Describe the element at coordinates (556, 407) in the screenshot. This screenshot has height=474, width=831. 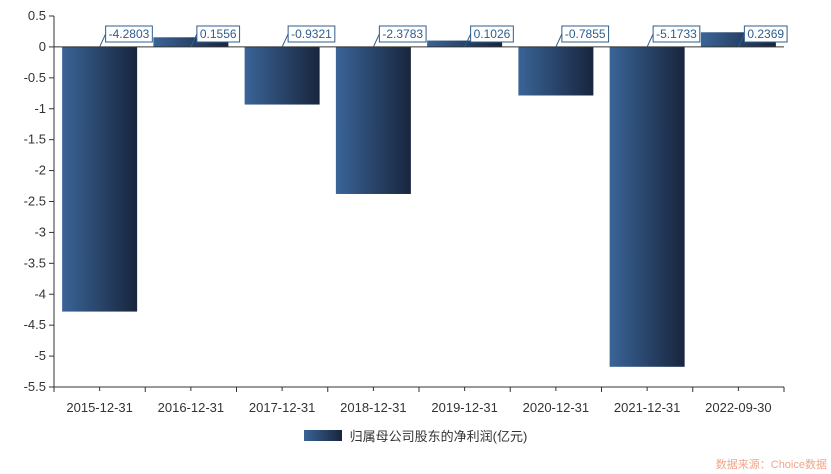
I see `x-tick-label: 2020-12-31` at that location.